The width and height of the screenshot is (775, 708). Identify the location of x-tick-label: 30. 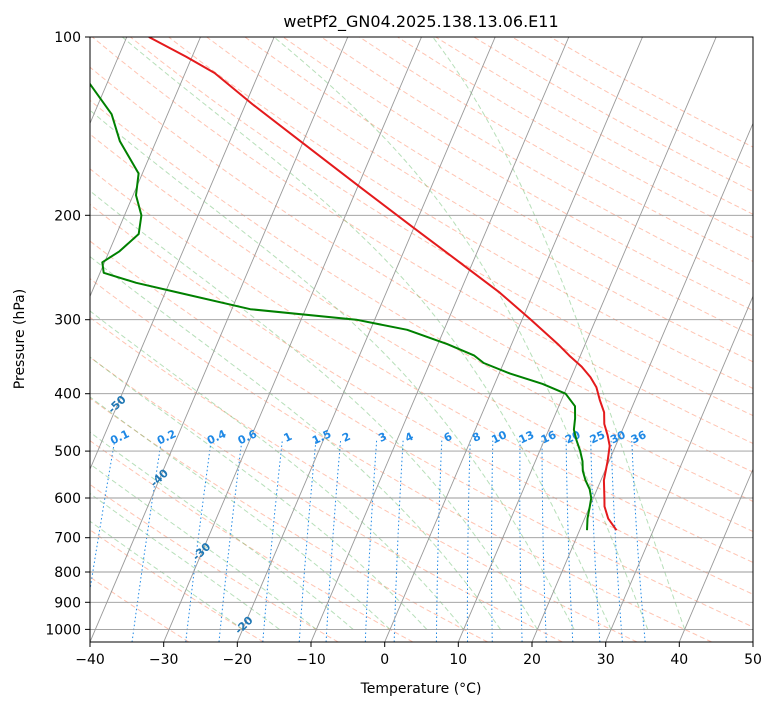
(606, 660).